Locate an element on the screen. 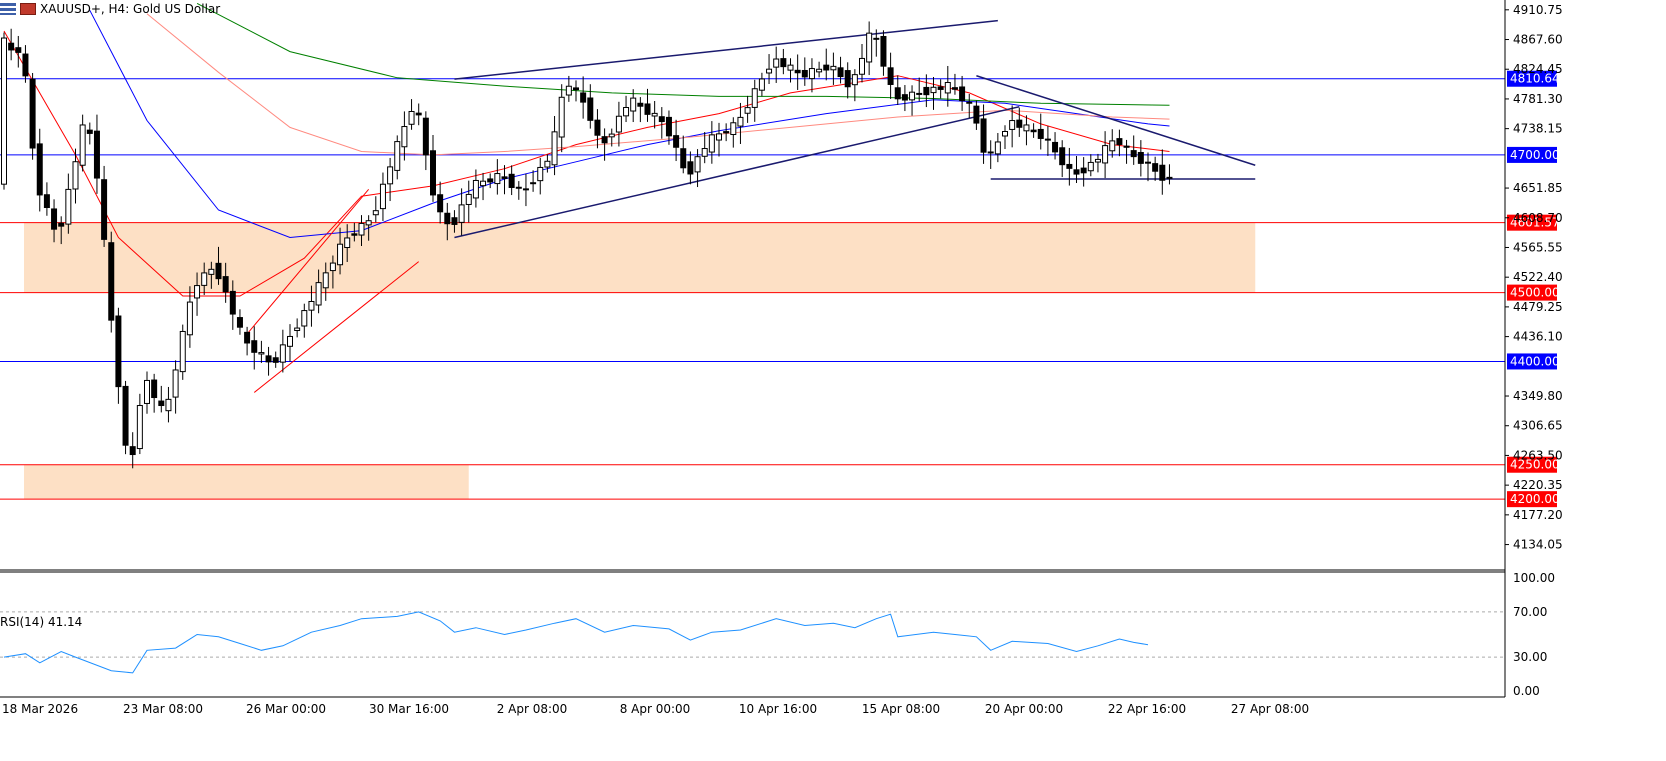 The height and width of the screenshot is (761, 1666). time-label: 2 Apr 08:00 is located at coordinates (532, 709).